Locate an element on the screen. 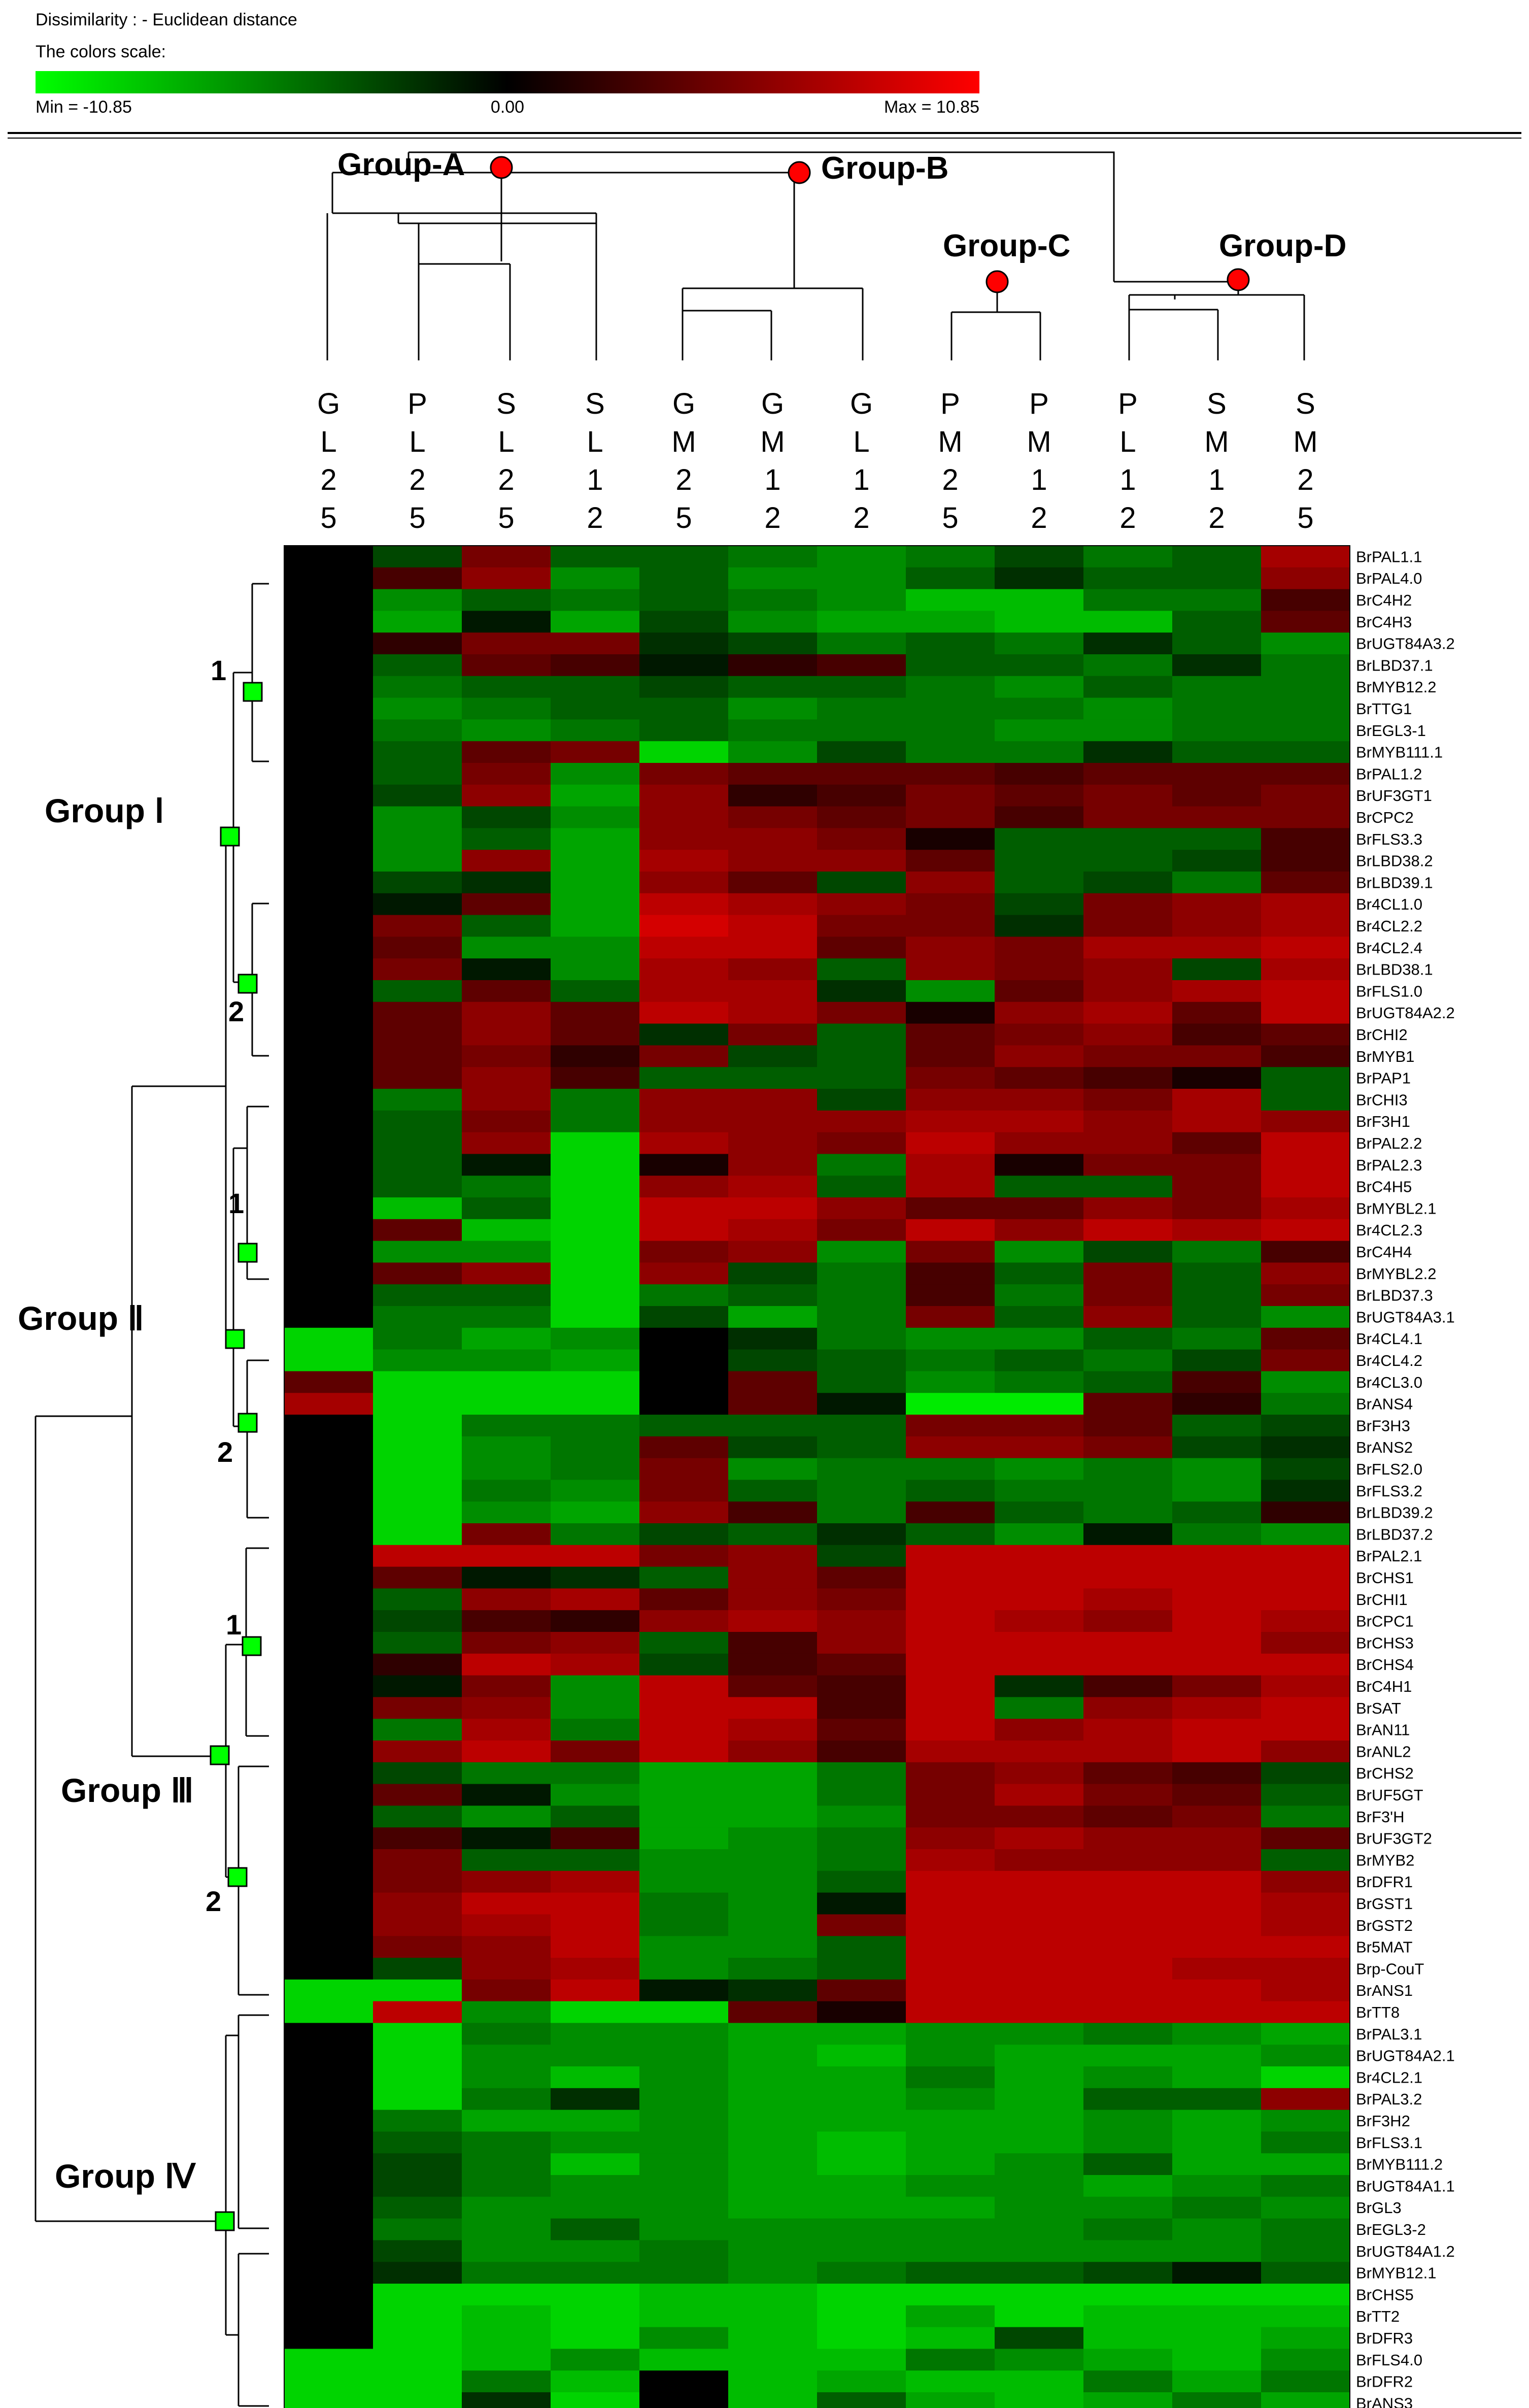 Image resolution: width=1529 pixels, height=2408 pixels. row-label: BrUF3GT2 is located at coordinates (1394, 1839).